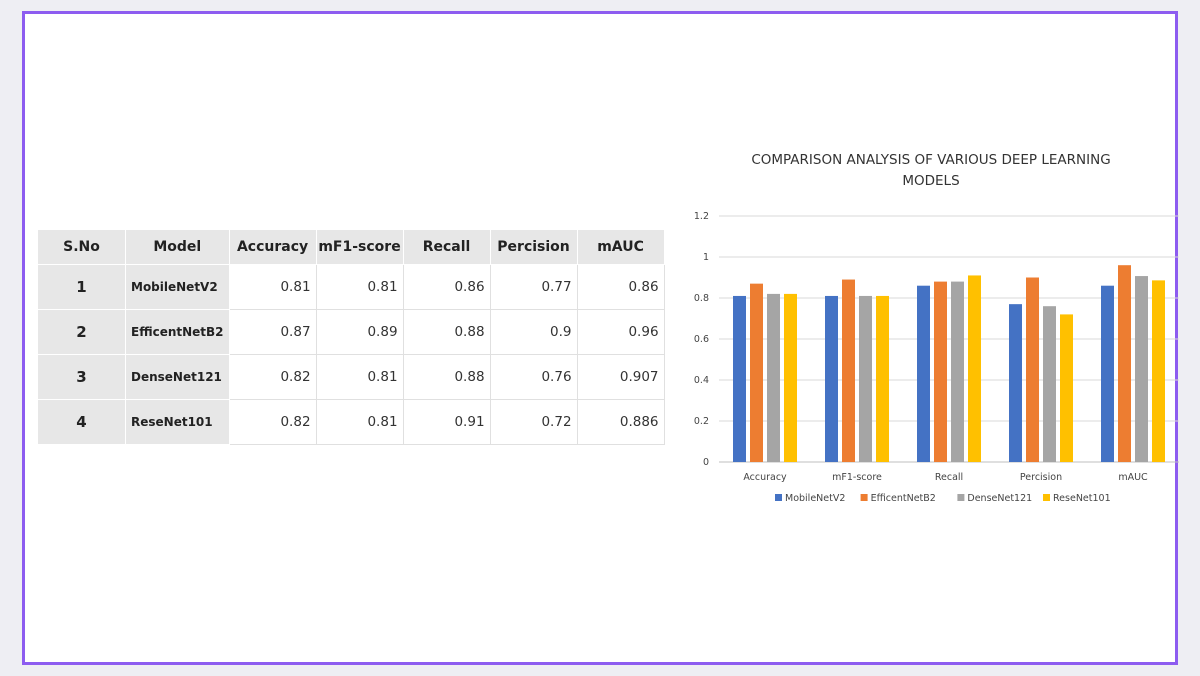 The image size is (1200, 676). Describe the element at coordinates (81, 422) in the screenshot. I see `sno-cell: 4` at that location.